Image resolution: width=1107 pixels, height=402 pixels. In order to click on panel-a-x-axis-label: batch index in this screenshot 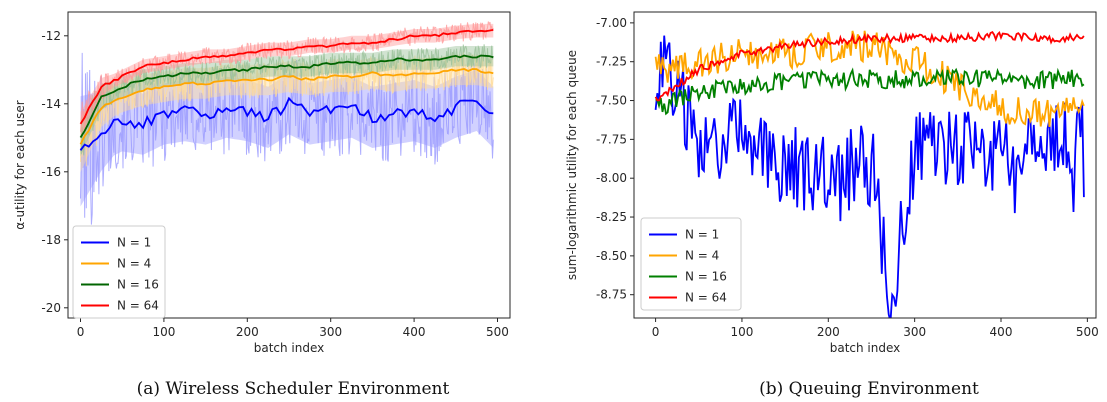, I will do `click(289, 348)`.